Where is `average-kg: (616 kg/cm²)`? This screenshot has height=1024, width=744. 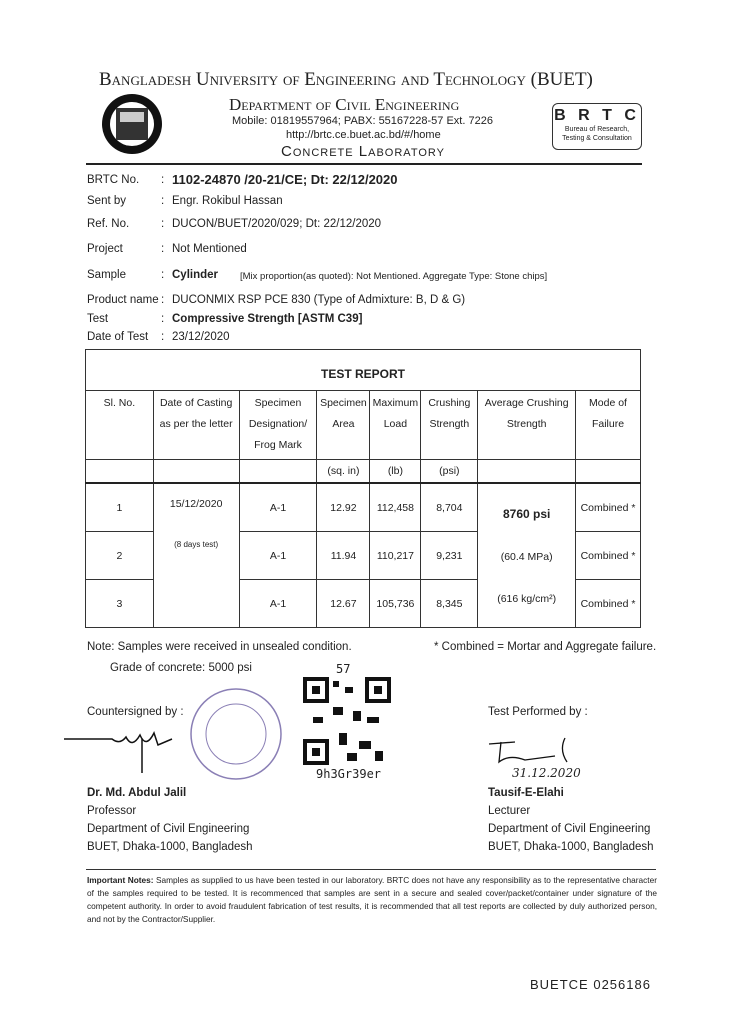
average-kg: (616 kg/cm²) is located at coordinates (527, 598).